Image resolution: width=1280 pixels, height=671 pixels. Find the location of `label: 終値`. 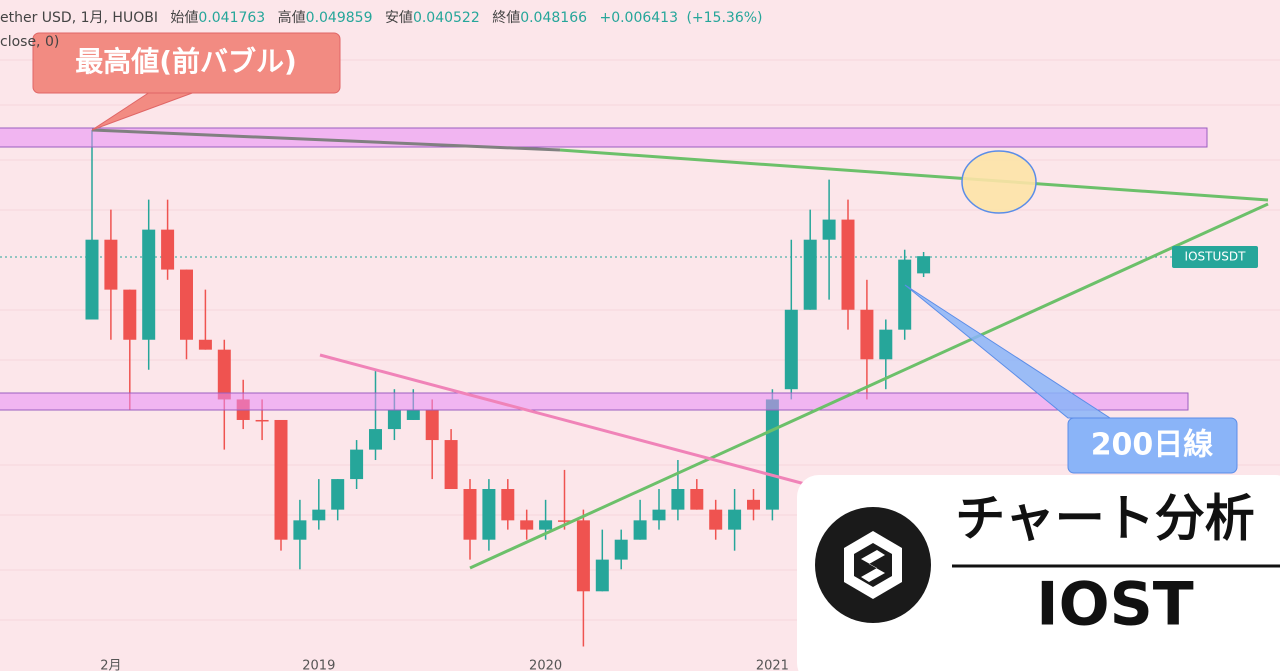

label: 終値 is located at coordinates (506, 18).